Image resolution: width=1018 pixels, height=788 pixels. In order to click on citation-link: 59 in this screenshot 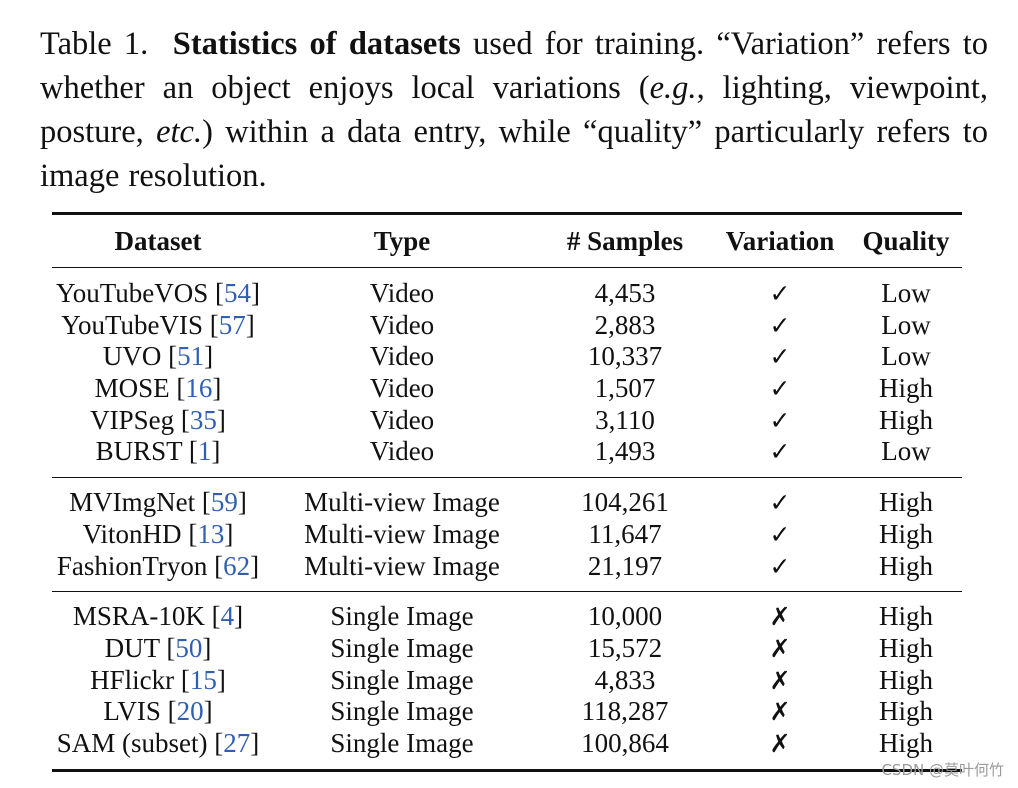, I will do `click(224, 502)`.